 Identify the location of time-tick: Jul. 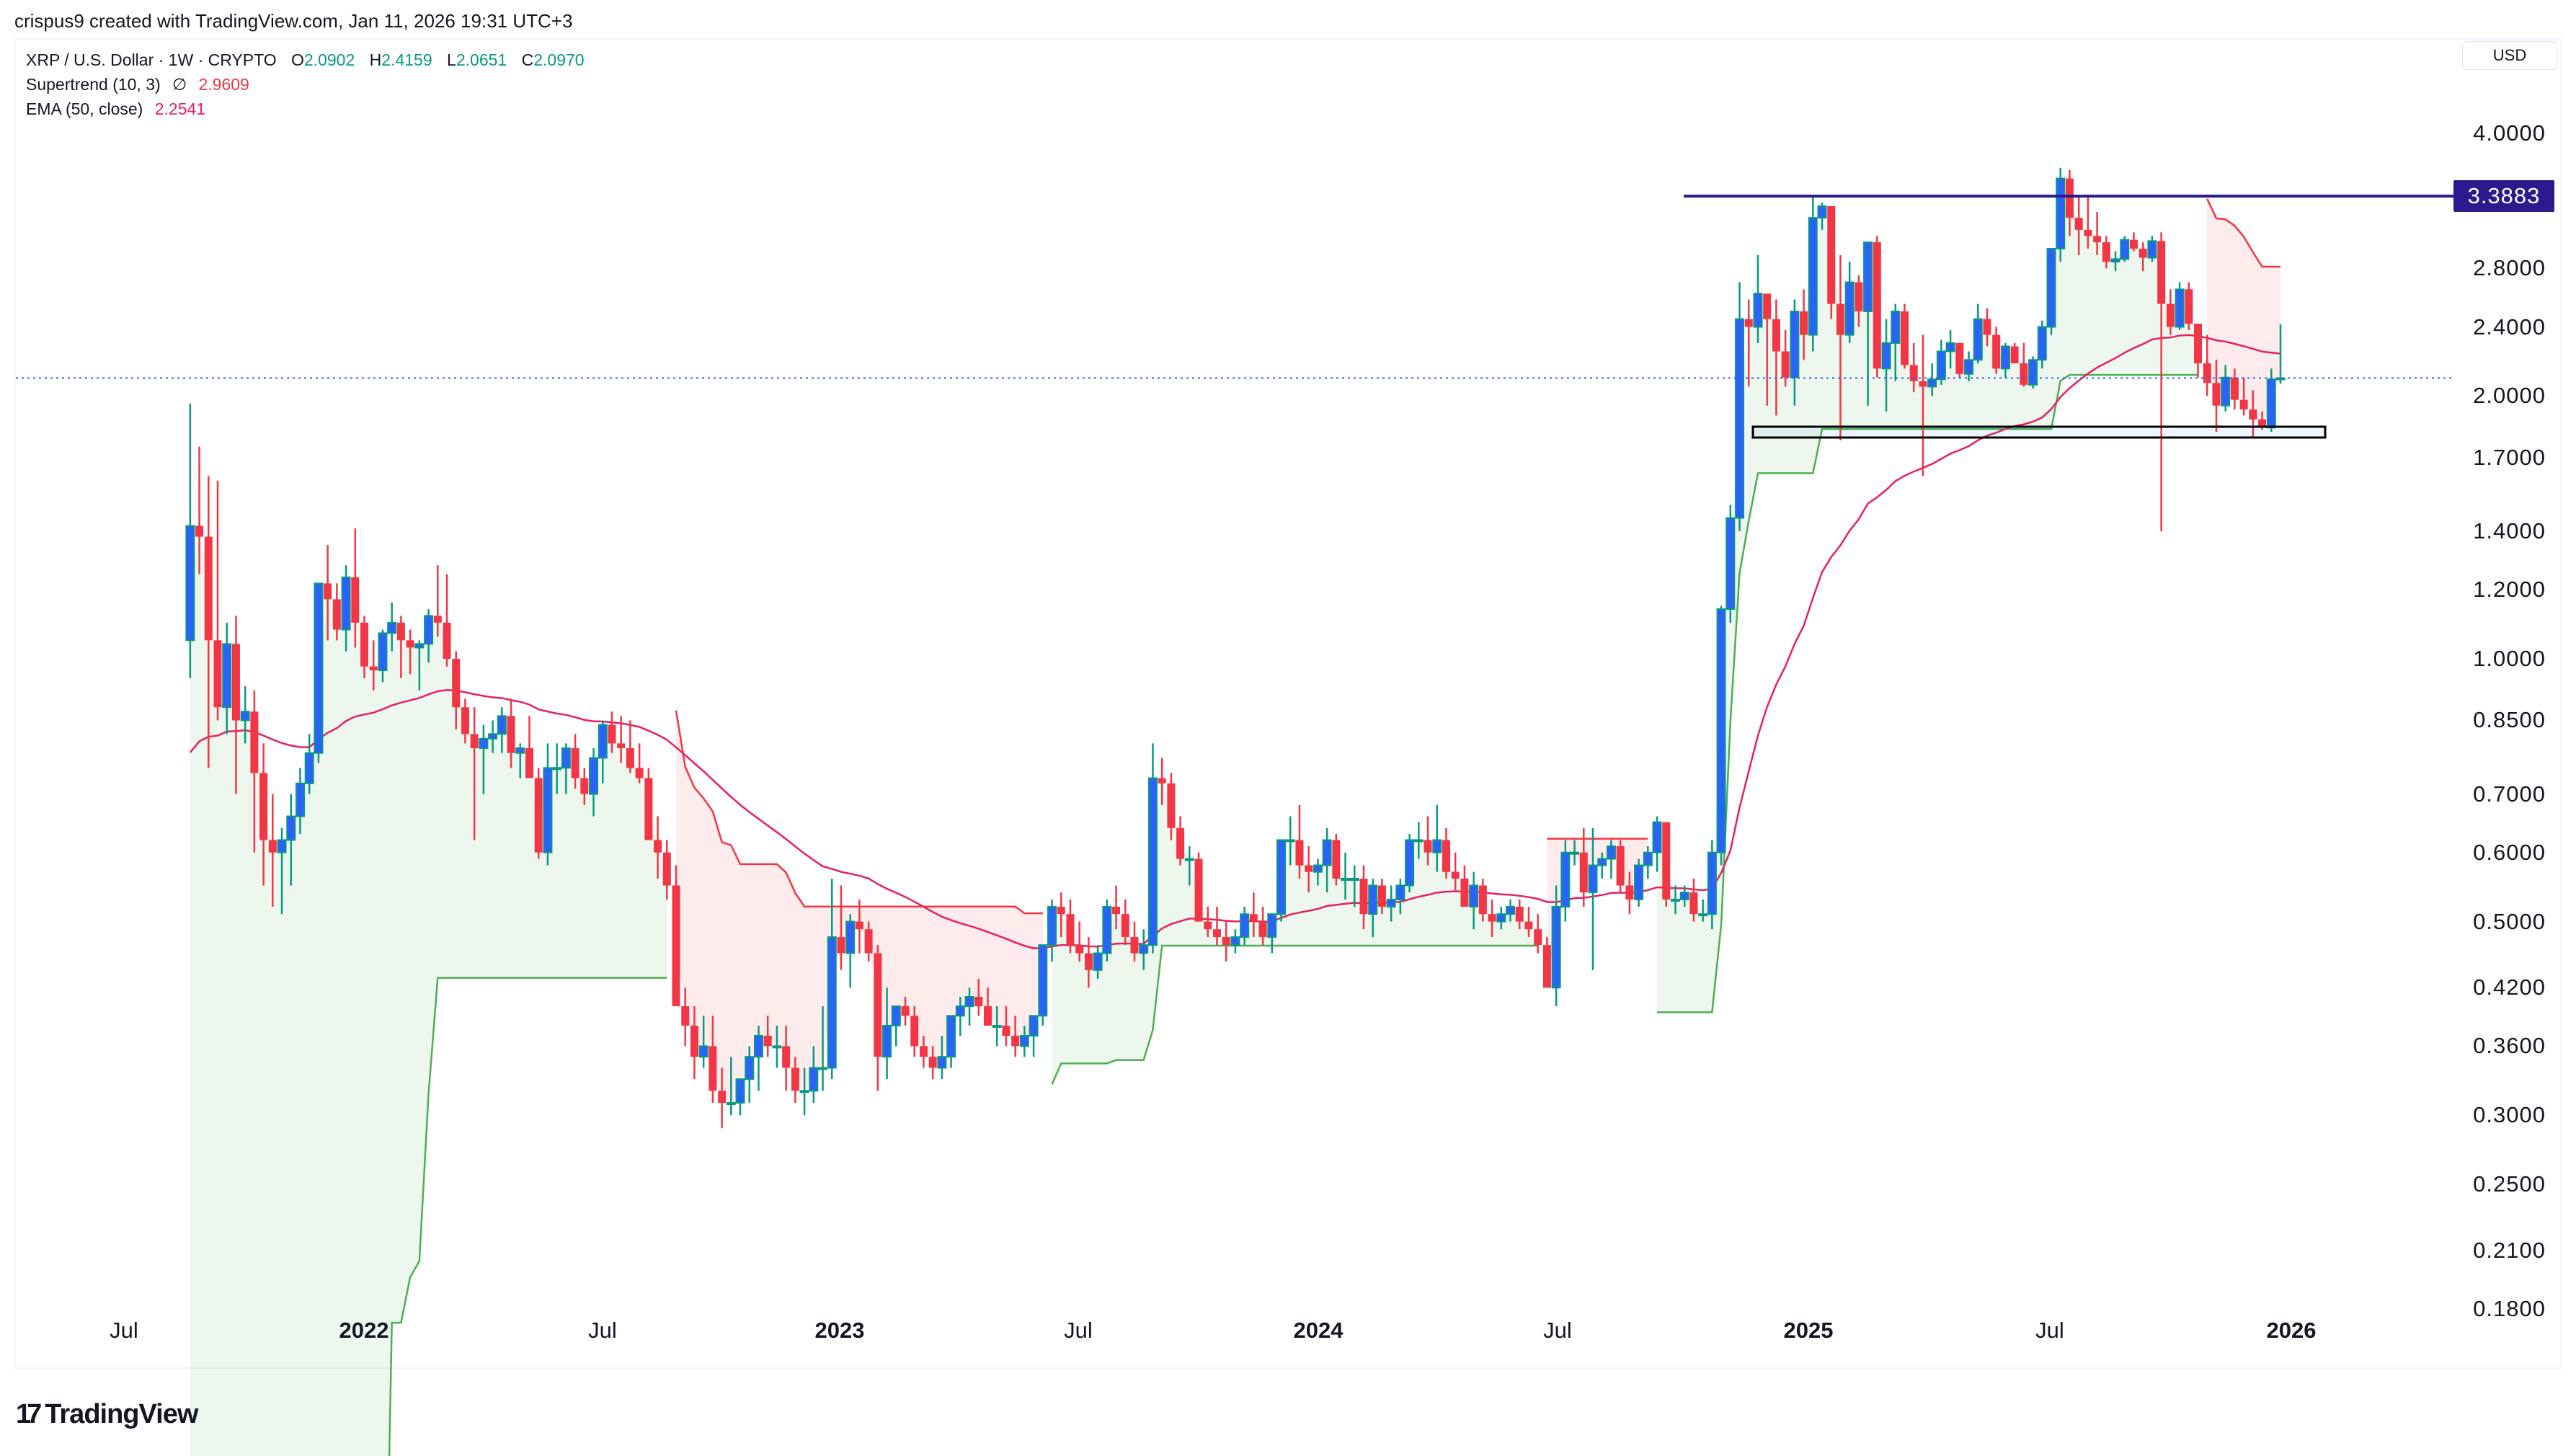
(602, 1330).